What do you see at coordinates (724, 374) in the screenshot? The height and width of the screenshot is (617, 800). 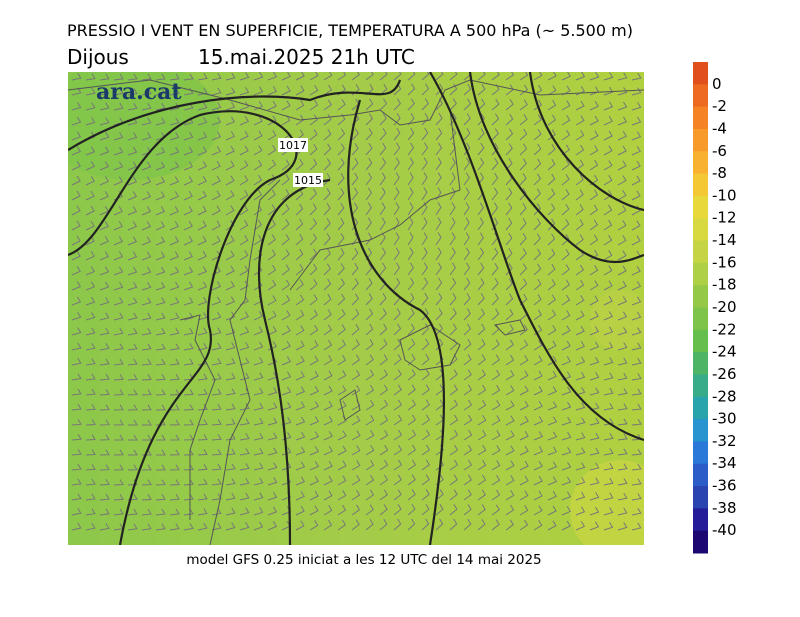 I see `colorbar-label: -26` at bounding box center [724, 374].